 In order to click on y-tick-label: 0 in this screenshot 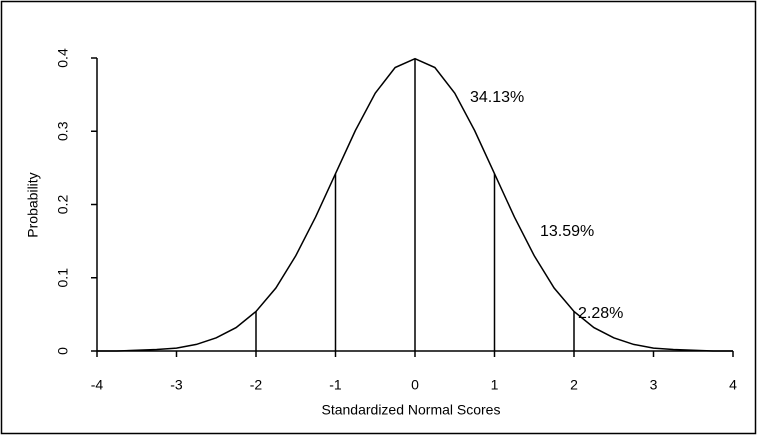, I will do `click(63, 351)`.